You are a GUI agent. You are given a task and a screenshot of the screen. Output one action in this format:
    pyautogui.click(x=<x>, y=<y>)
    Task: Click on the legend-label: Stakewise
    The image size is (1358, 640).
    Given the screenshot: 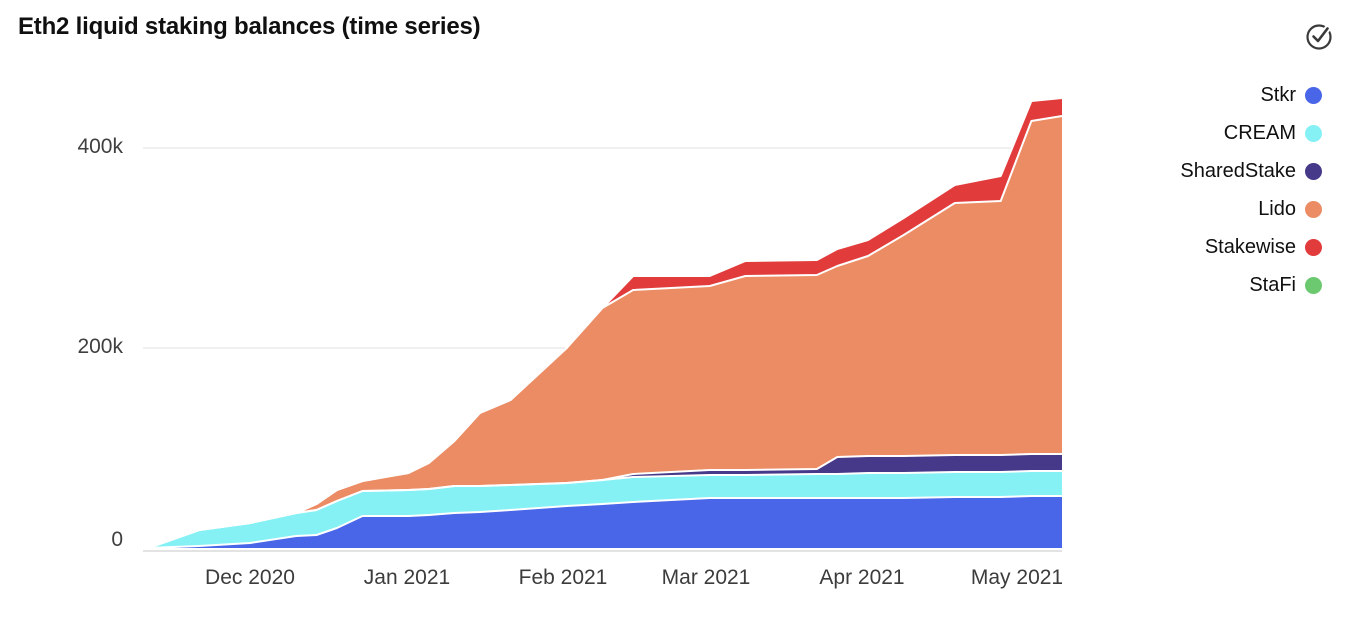 What is the action you would take?
    pyautogui.click(x=1250, y=247)
    